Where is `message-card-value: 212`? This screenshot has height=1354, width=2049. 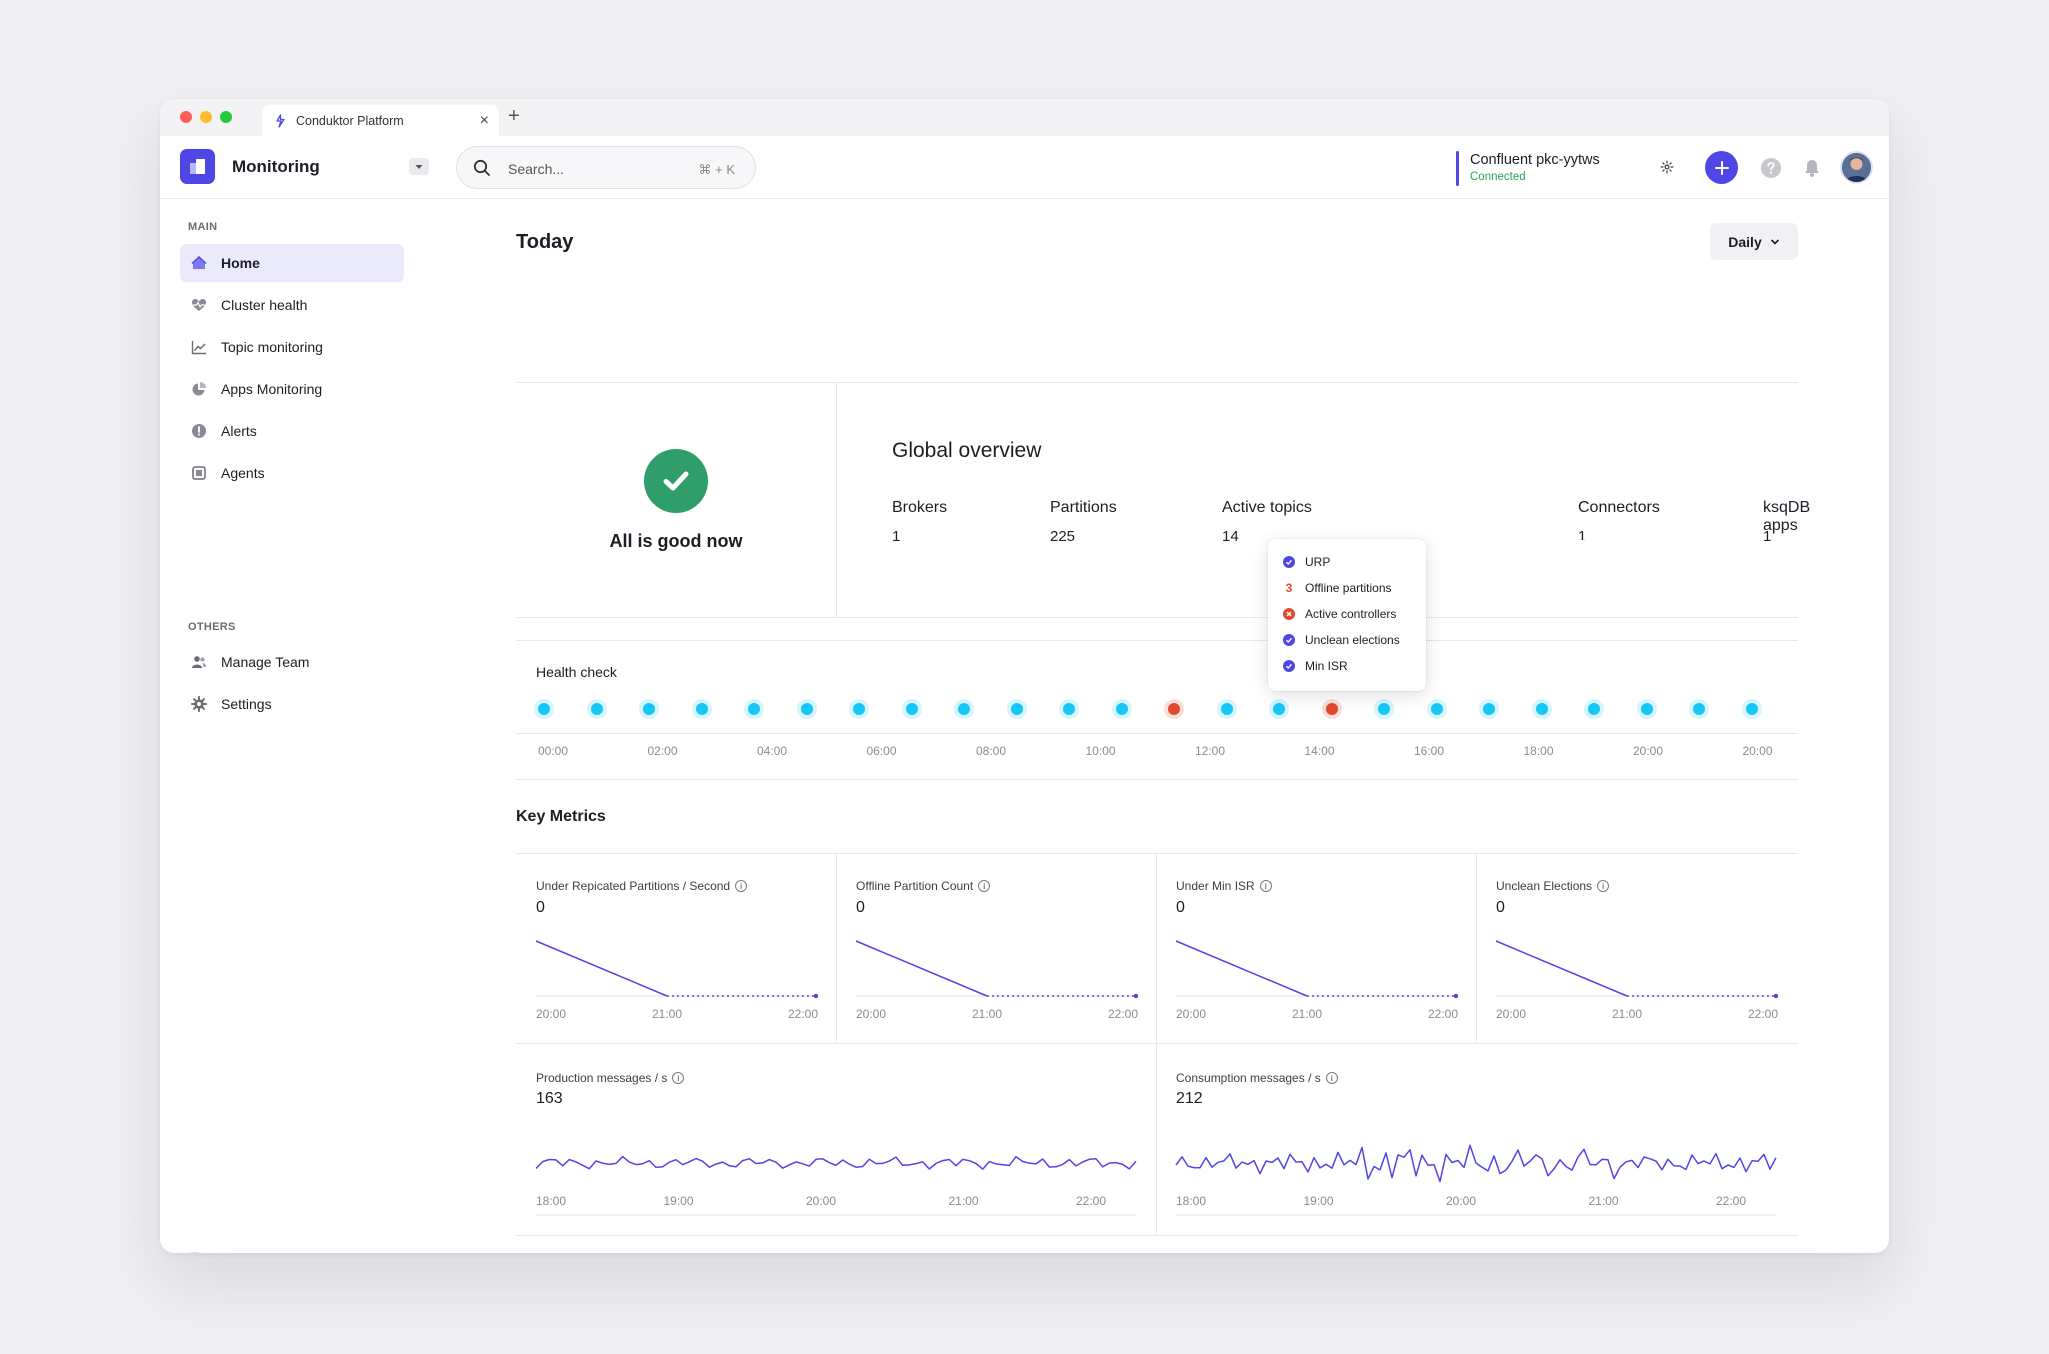 message-card-value: 212 is located at coordinates (1189, 1098).